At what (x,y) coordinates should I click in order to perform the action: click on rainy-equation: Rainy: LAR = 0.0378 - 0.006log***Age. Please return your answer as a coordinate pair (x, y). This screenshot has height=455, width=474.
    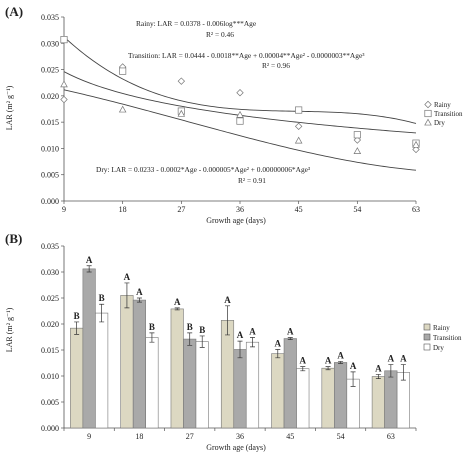
    Looking at the image, I should click on (196, 23).